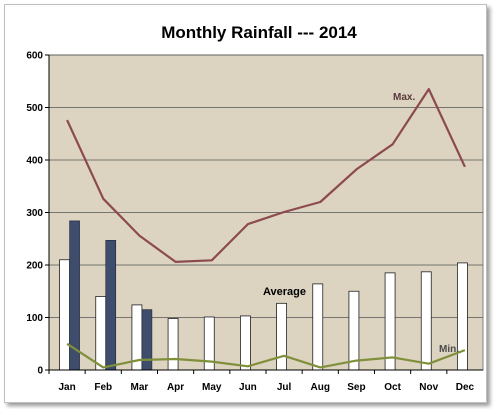  I want to click on y-tick-label: 400, so click(34, 161).